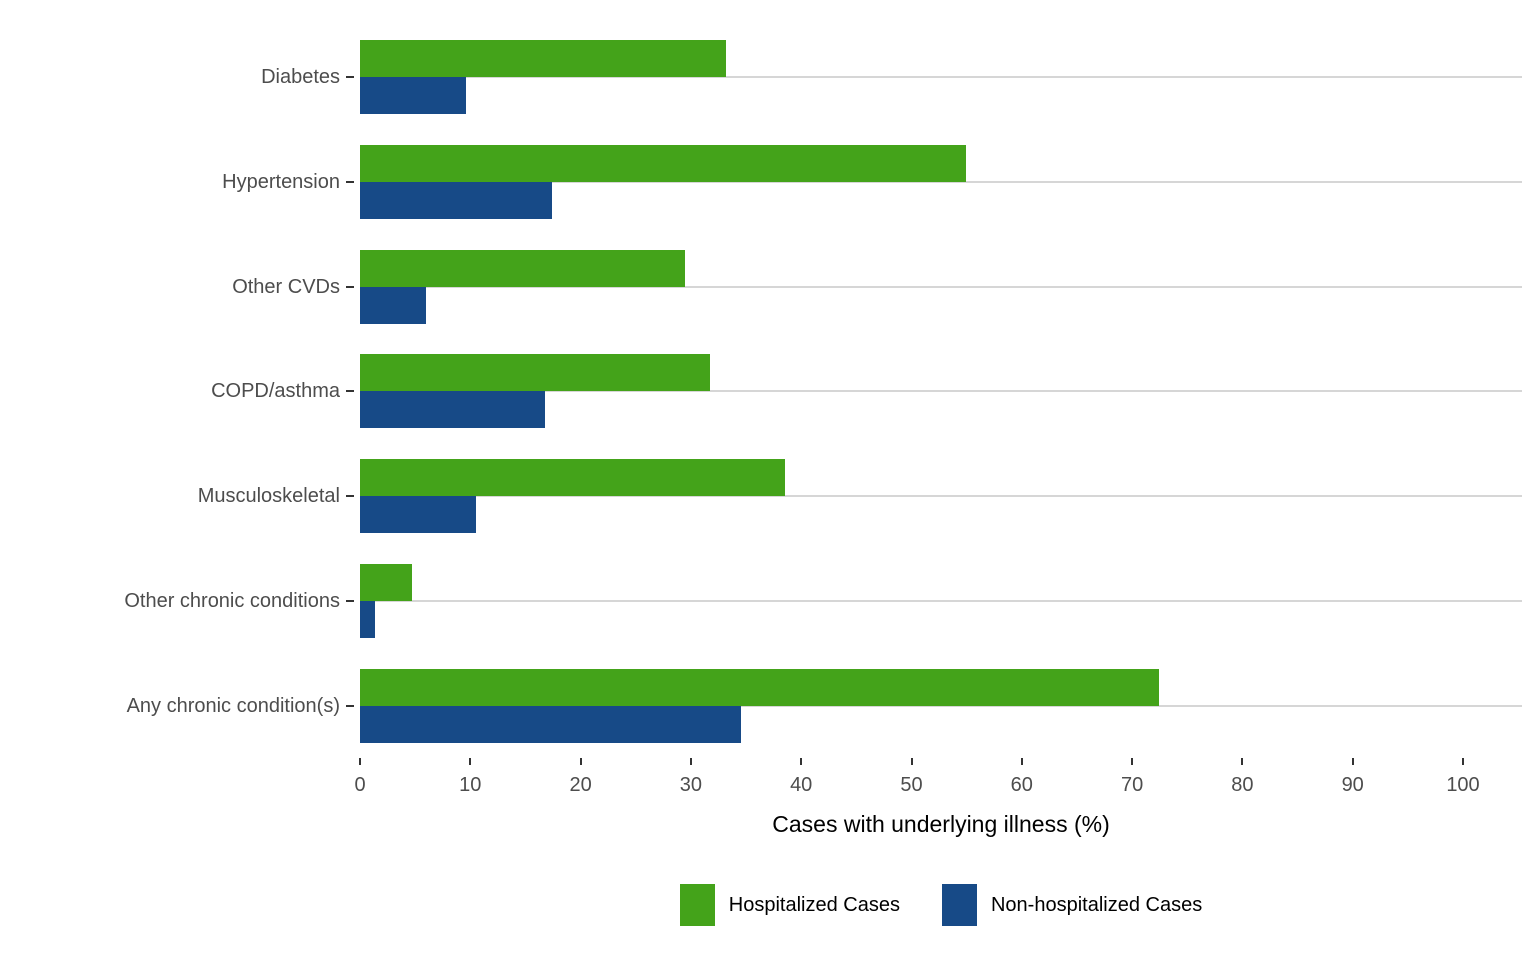 This screenshot has width=1536, height=960. I want to click on x-axis-tick-label: 40, so click(801, 785).